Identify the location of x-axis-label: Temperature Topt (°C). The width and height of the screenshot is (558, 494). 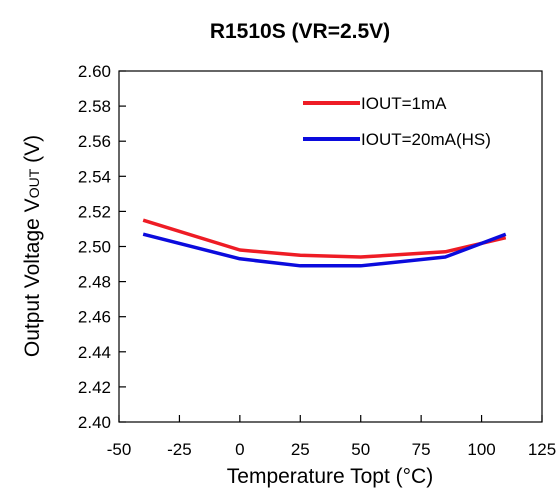
(330, 476).